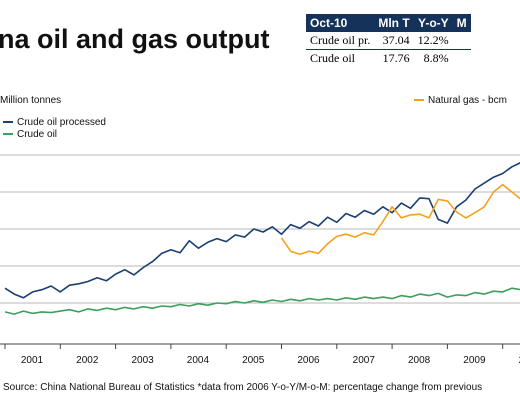 This screenshot has height=411, width=520. I want to click on stats-header-period: Oct-10, so click(340, 23).